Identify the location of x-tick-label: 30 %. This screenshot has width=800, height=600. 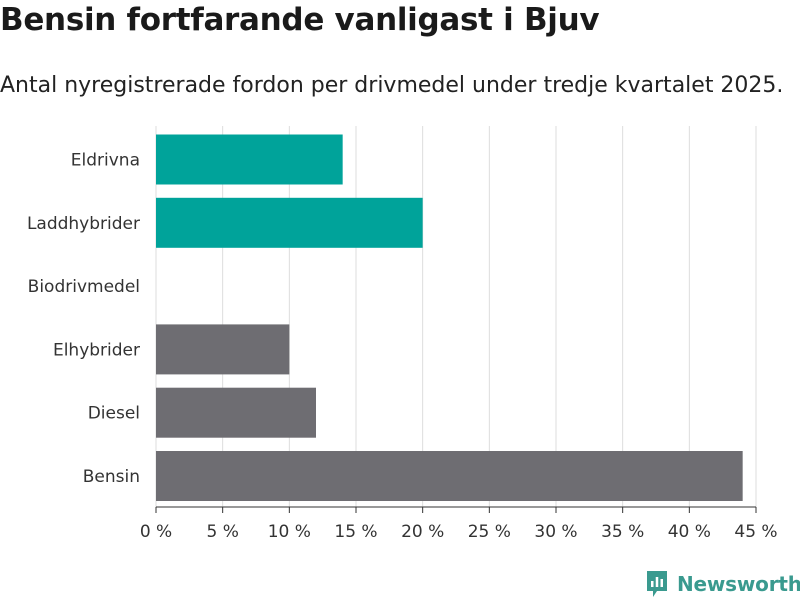
(555, 532).